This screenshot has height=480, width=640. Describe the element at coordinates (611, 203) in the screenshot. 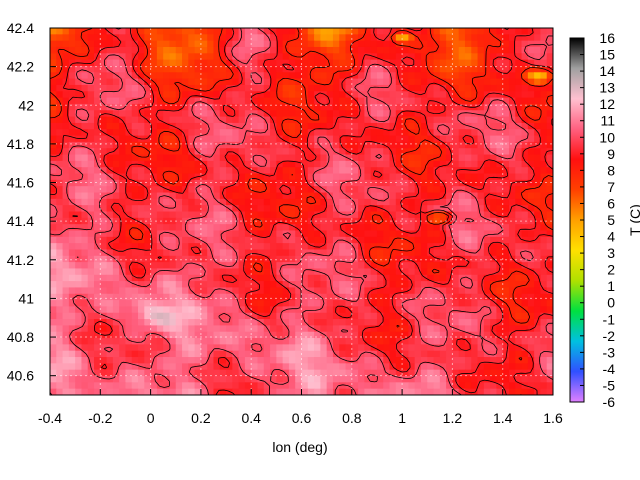

I see `colorbar-tick-label: 6` at that location.